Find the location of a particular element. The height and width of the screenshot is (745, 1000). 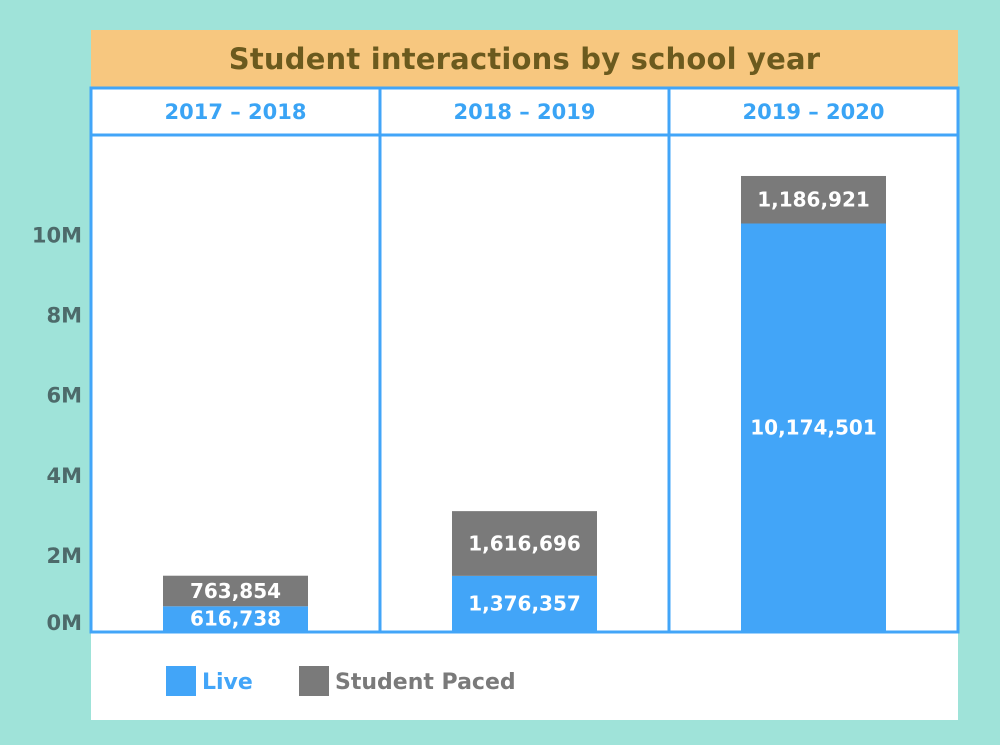

legend-swatch-student-paced is located at coordinates (314, 681).